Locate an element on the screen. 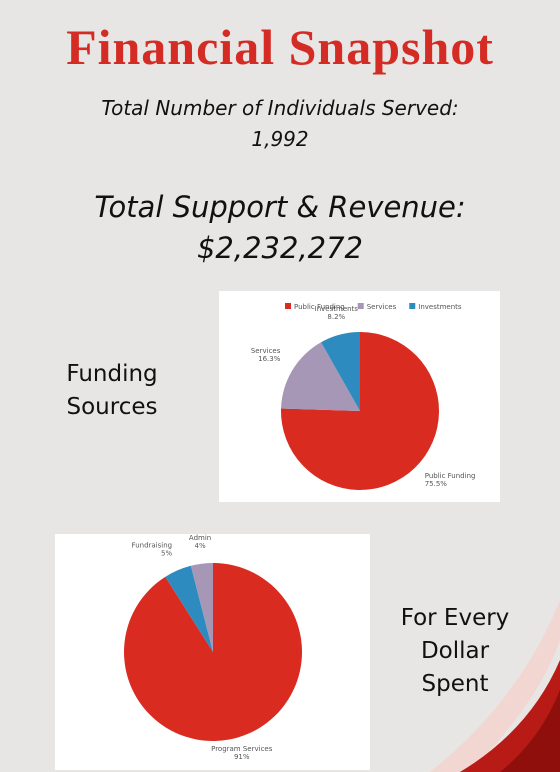  revenue-value: $2,232,272 is located at coordinates (280, 248).